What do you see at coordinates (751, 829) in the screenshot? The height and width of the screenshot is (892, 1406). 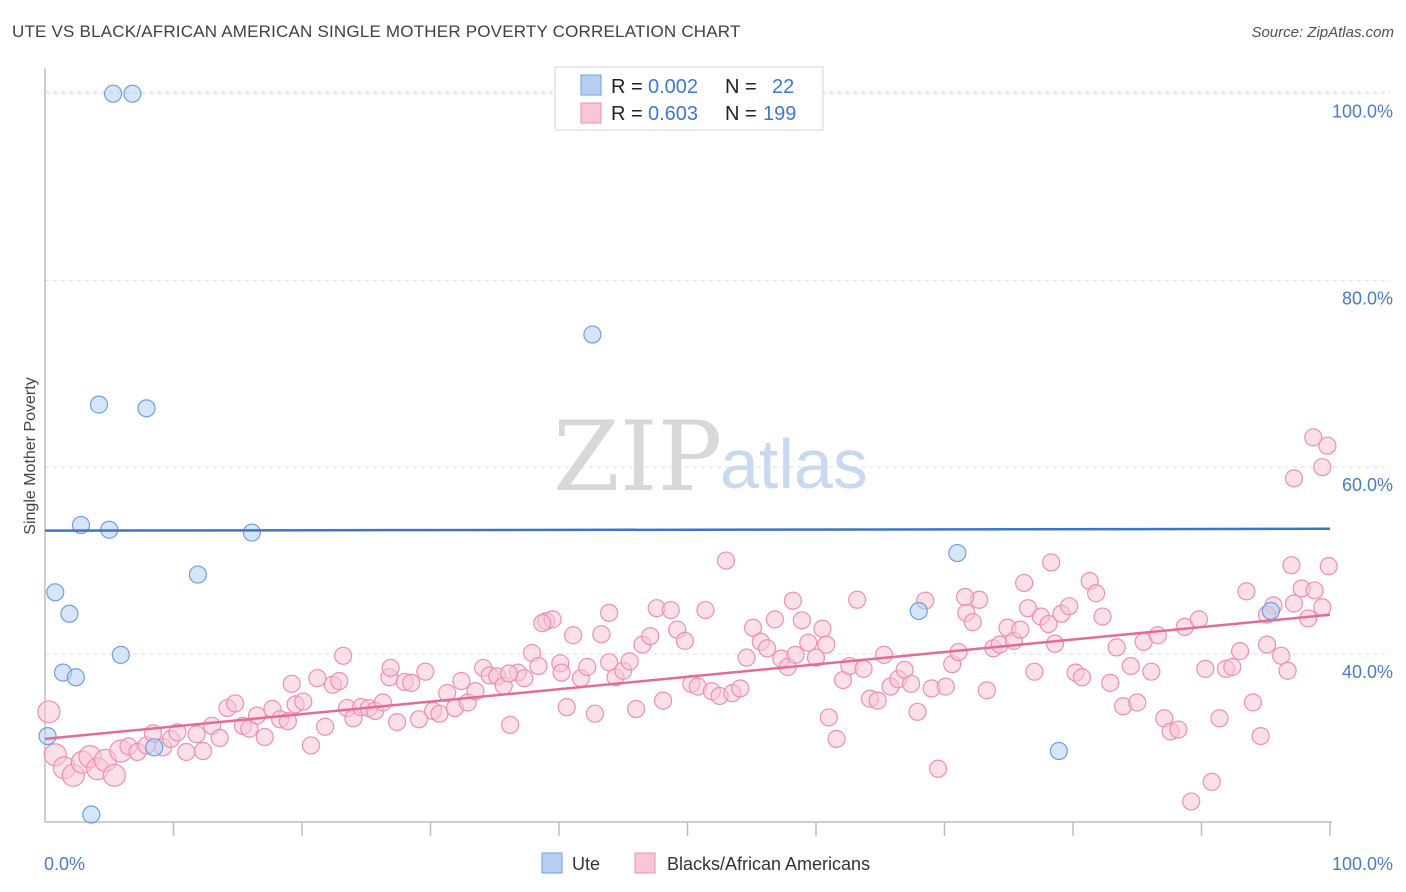 I see `x-ticks` at bounding box center [751, 829].